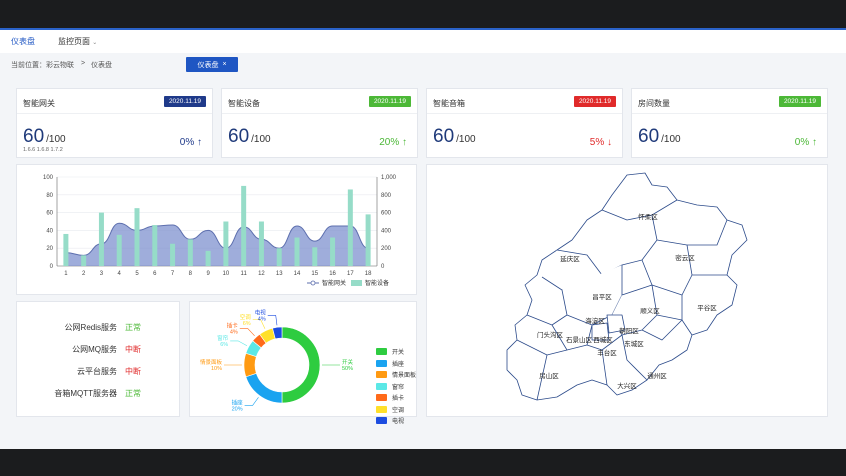 The height and width of the screenshot is (476, 846). I want to click on y-left-tick-label: 20, so click(49, 249).